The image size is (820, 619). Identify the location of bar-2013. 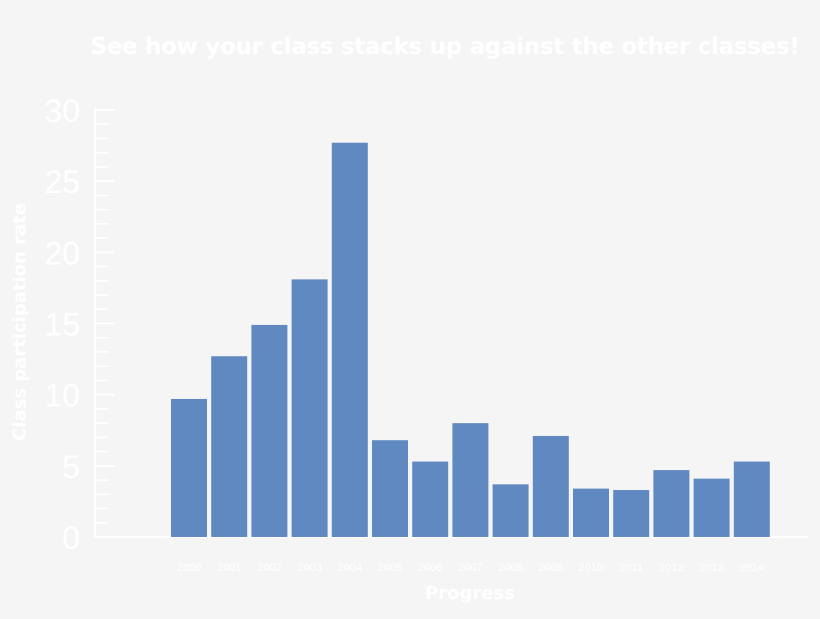
(711, 507).